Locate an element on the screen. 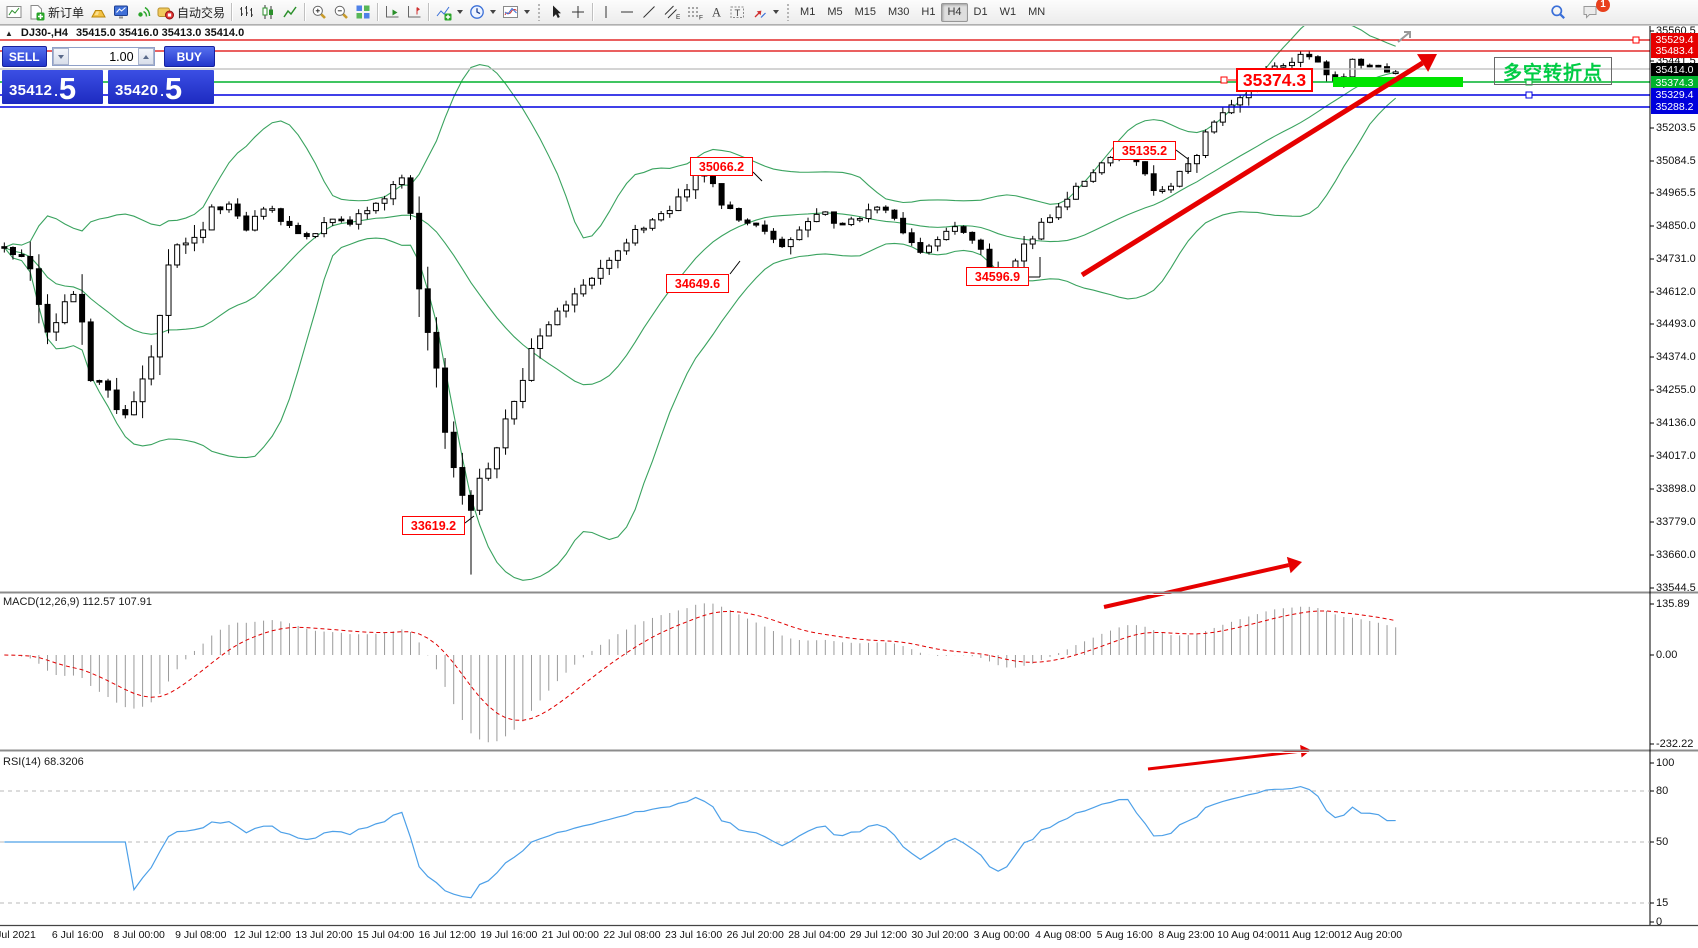 This screenshot has height=948, width=1698. horizontal-line-icon is located at coordinates (627, 12).